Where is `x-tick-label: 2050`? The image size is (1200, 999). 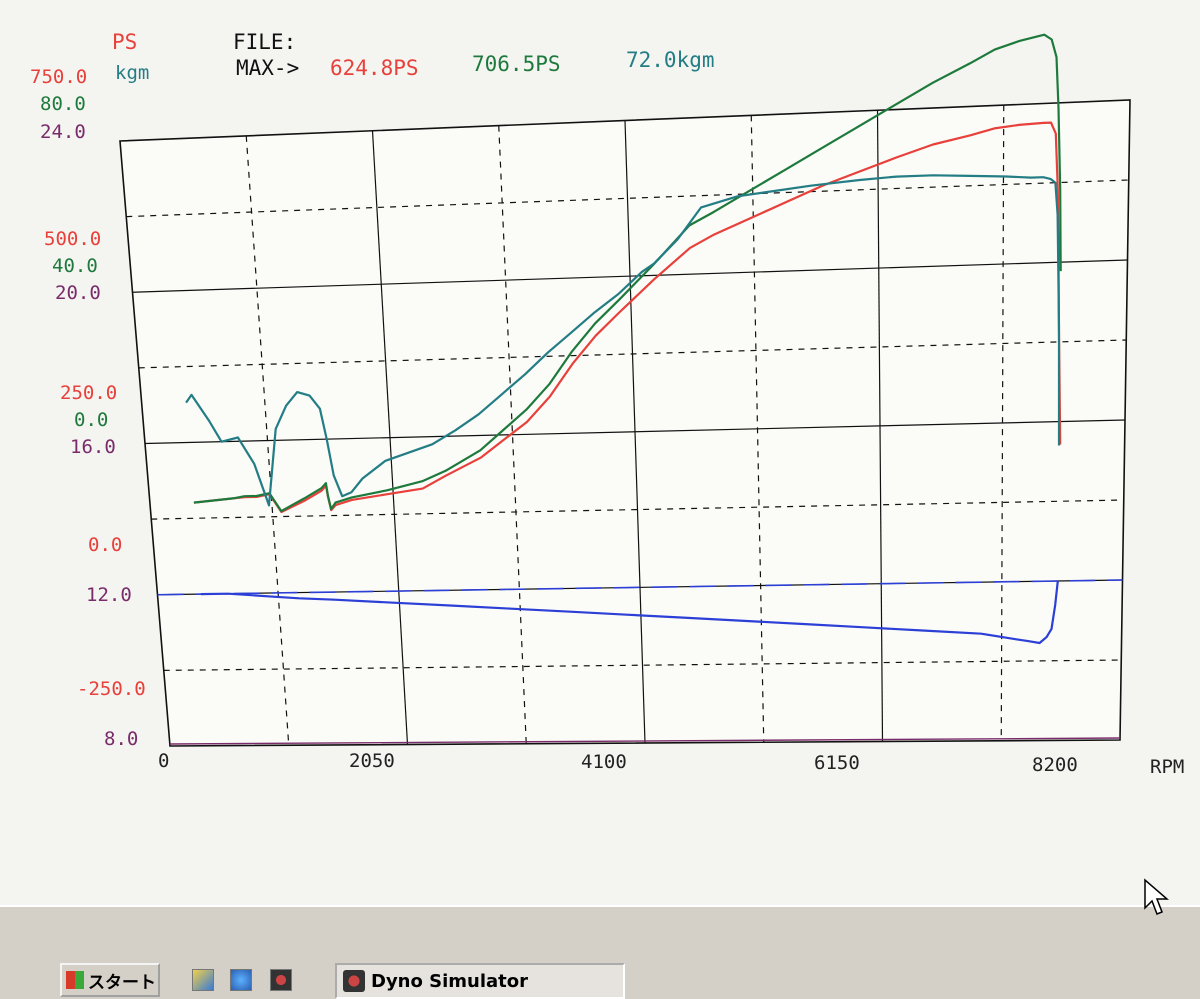
x-tick-label: 2050 is located at coordinates (372, 761).